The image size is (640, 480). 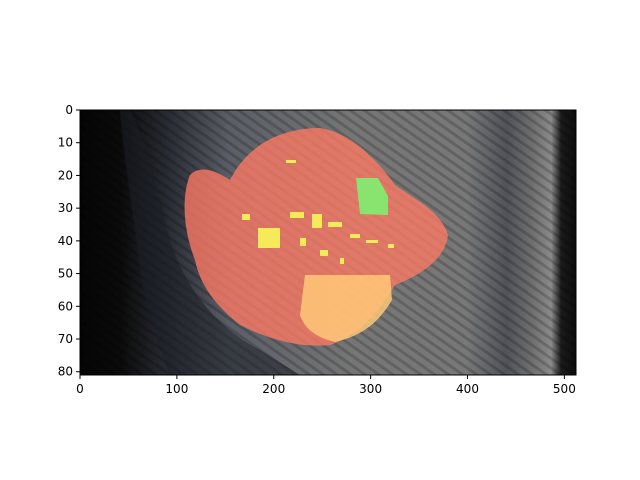 What do you see at coordinates (176, 389) in the screenshot?
I see `x-tick-label: 100` at bounding box center [176, 389].